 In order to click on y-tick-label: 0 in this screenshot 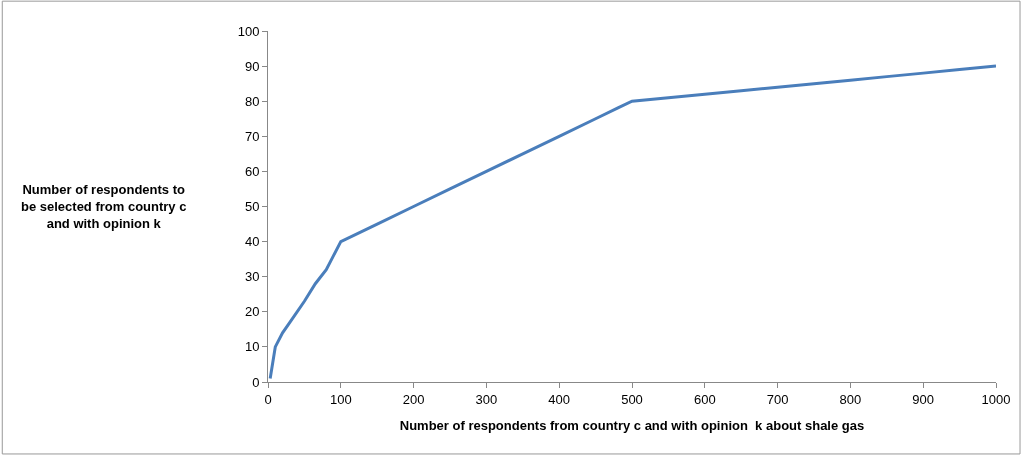, I will do `click(256, 382)`.